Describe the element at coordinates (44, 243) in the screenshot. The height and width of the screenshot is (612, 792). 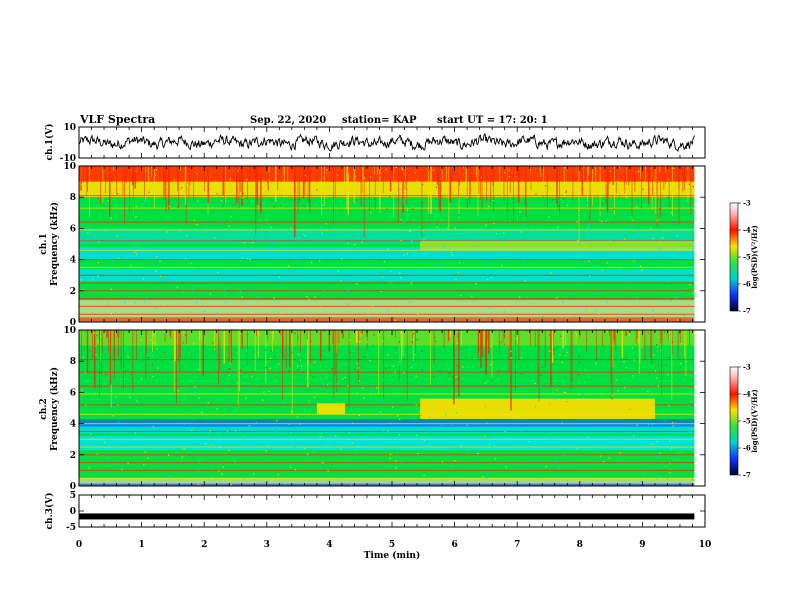
I see `ch1-spec-ylabel-channel: ch.1` at that location.